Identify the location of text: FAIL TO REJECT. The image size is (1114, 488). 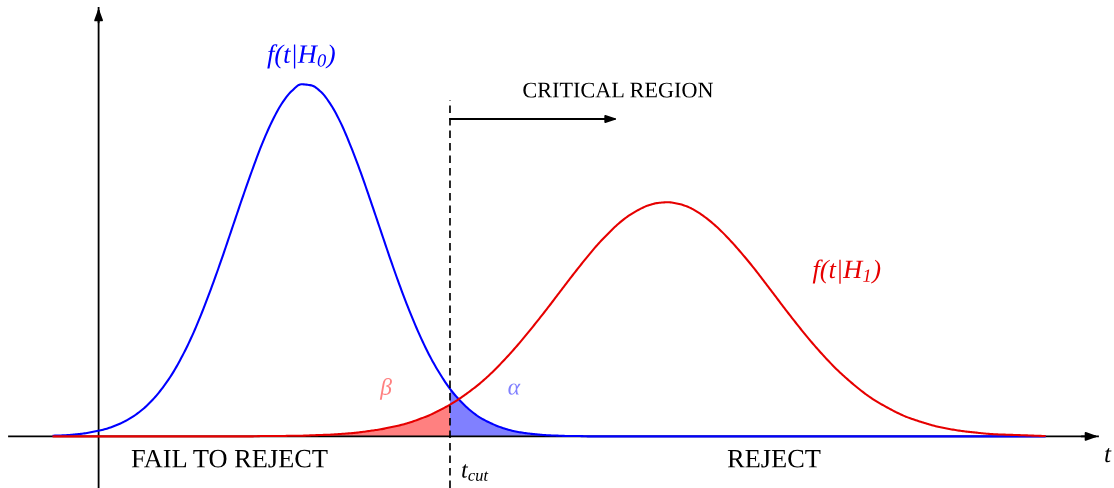
(229, 458).